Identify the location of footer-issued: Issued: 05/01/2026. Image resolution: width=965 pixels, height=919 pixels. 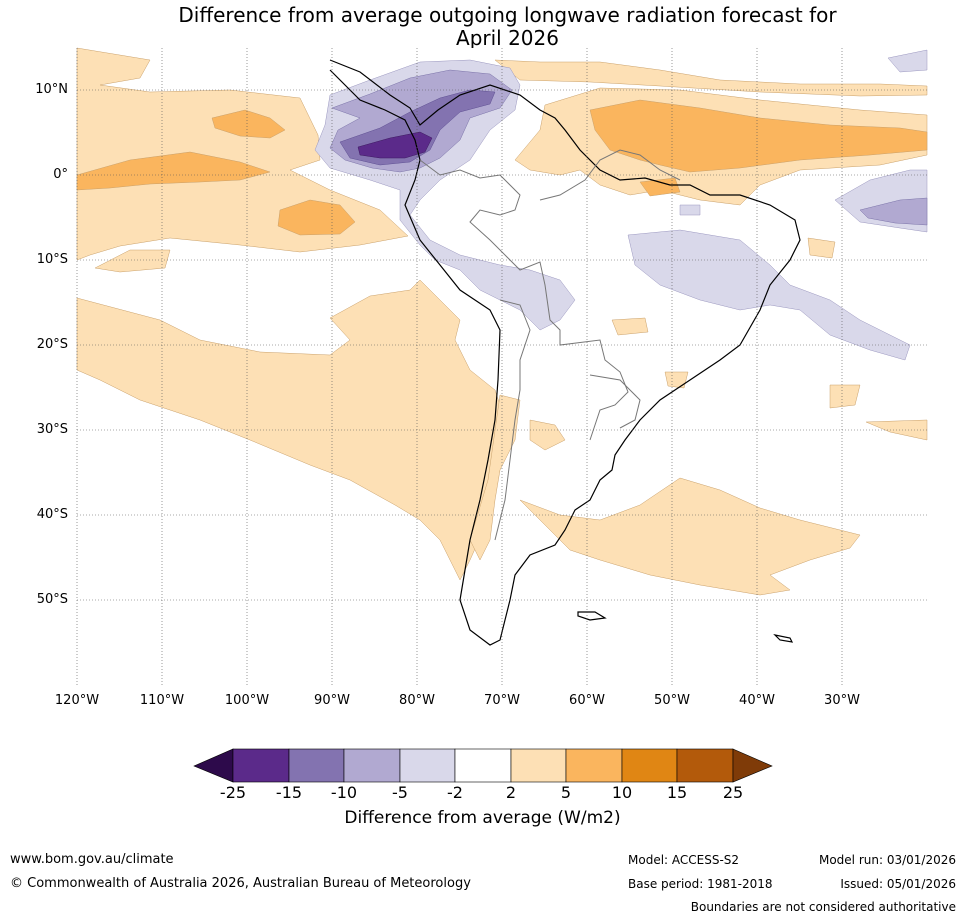
(898, 884).